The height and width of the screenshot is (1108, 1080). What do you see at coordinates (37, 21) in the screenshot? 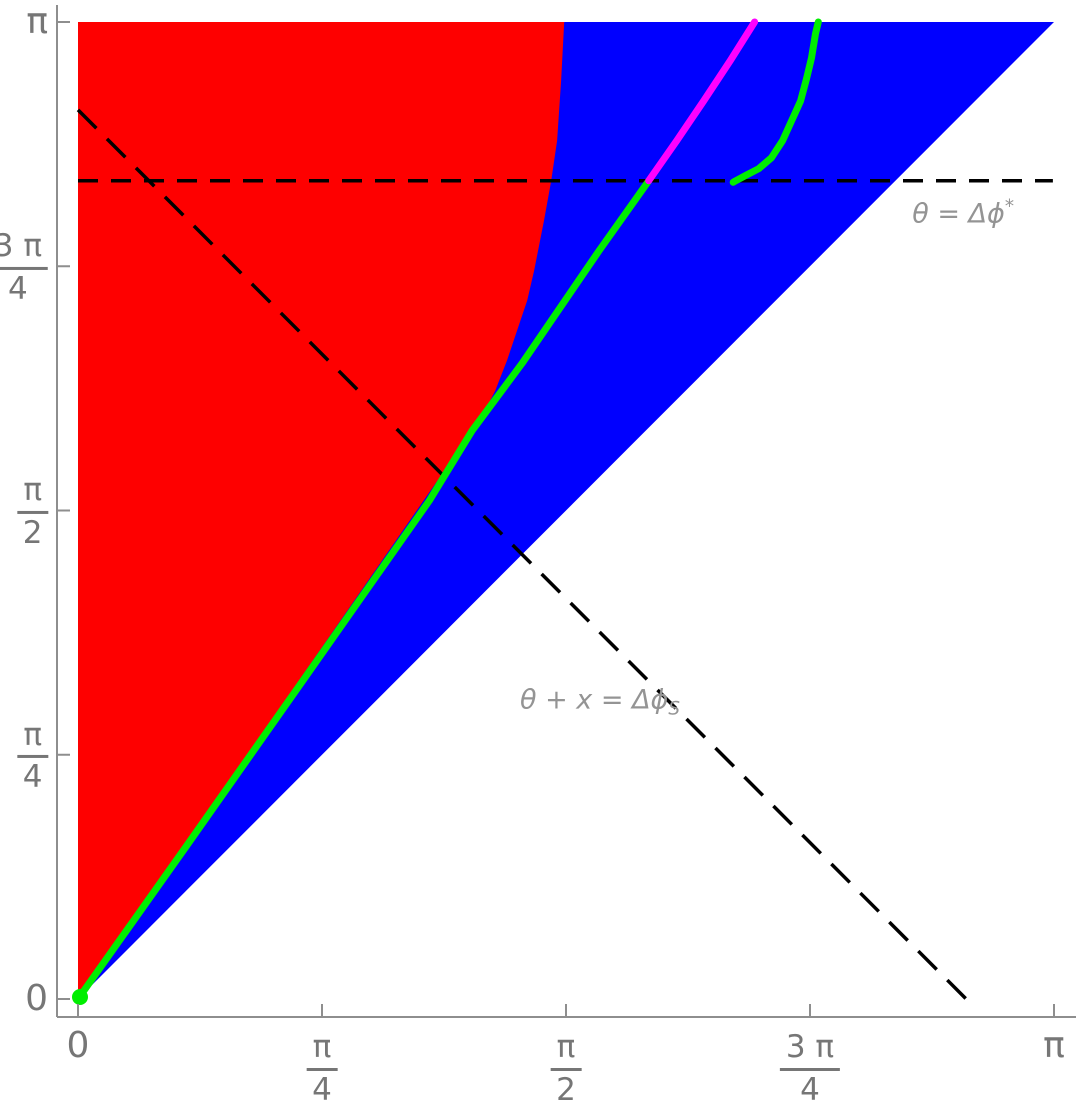
I see `y-tick-label: π` at bounding box center [37, 21].